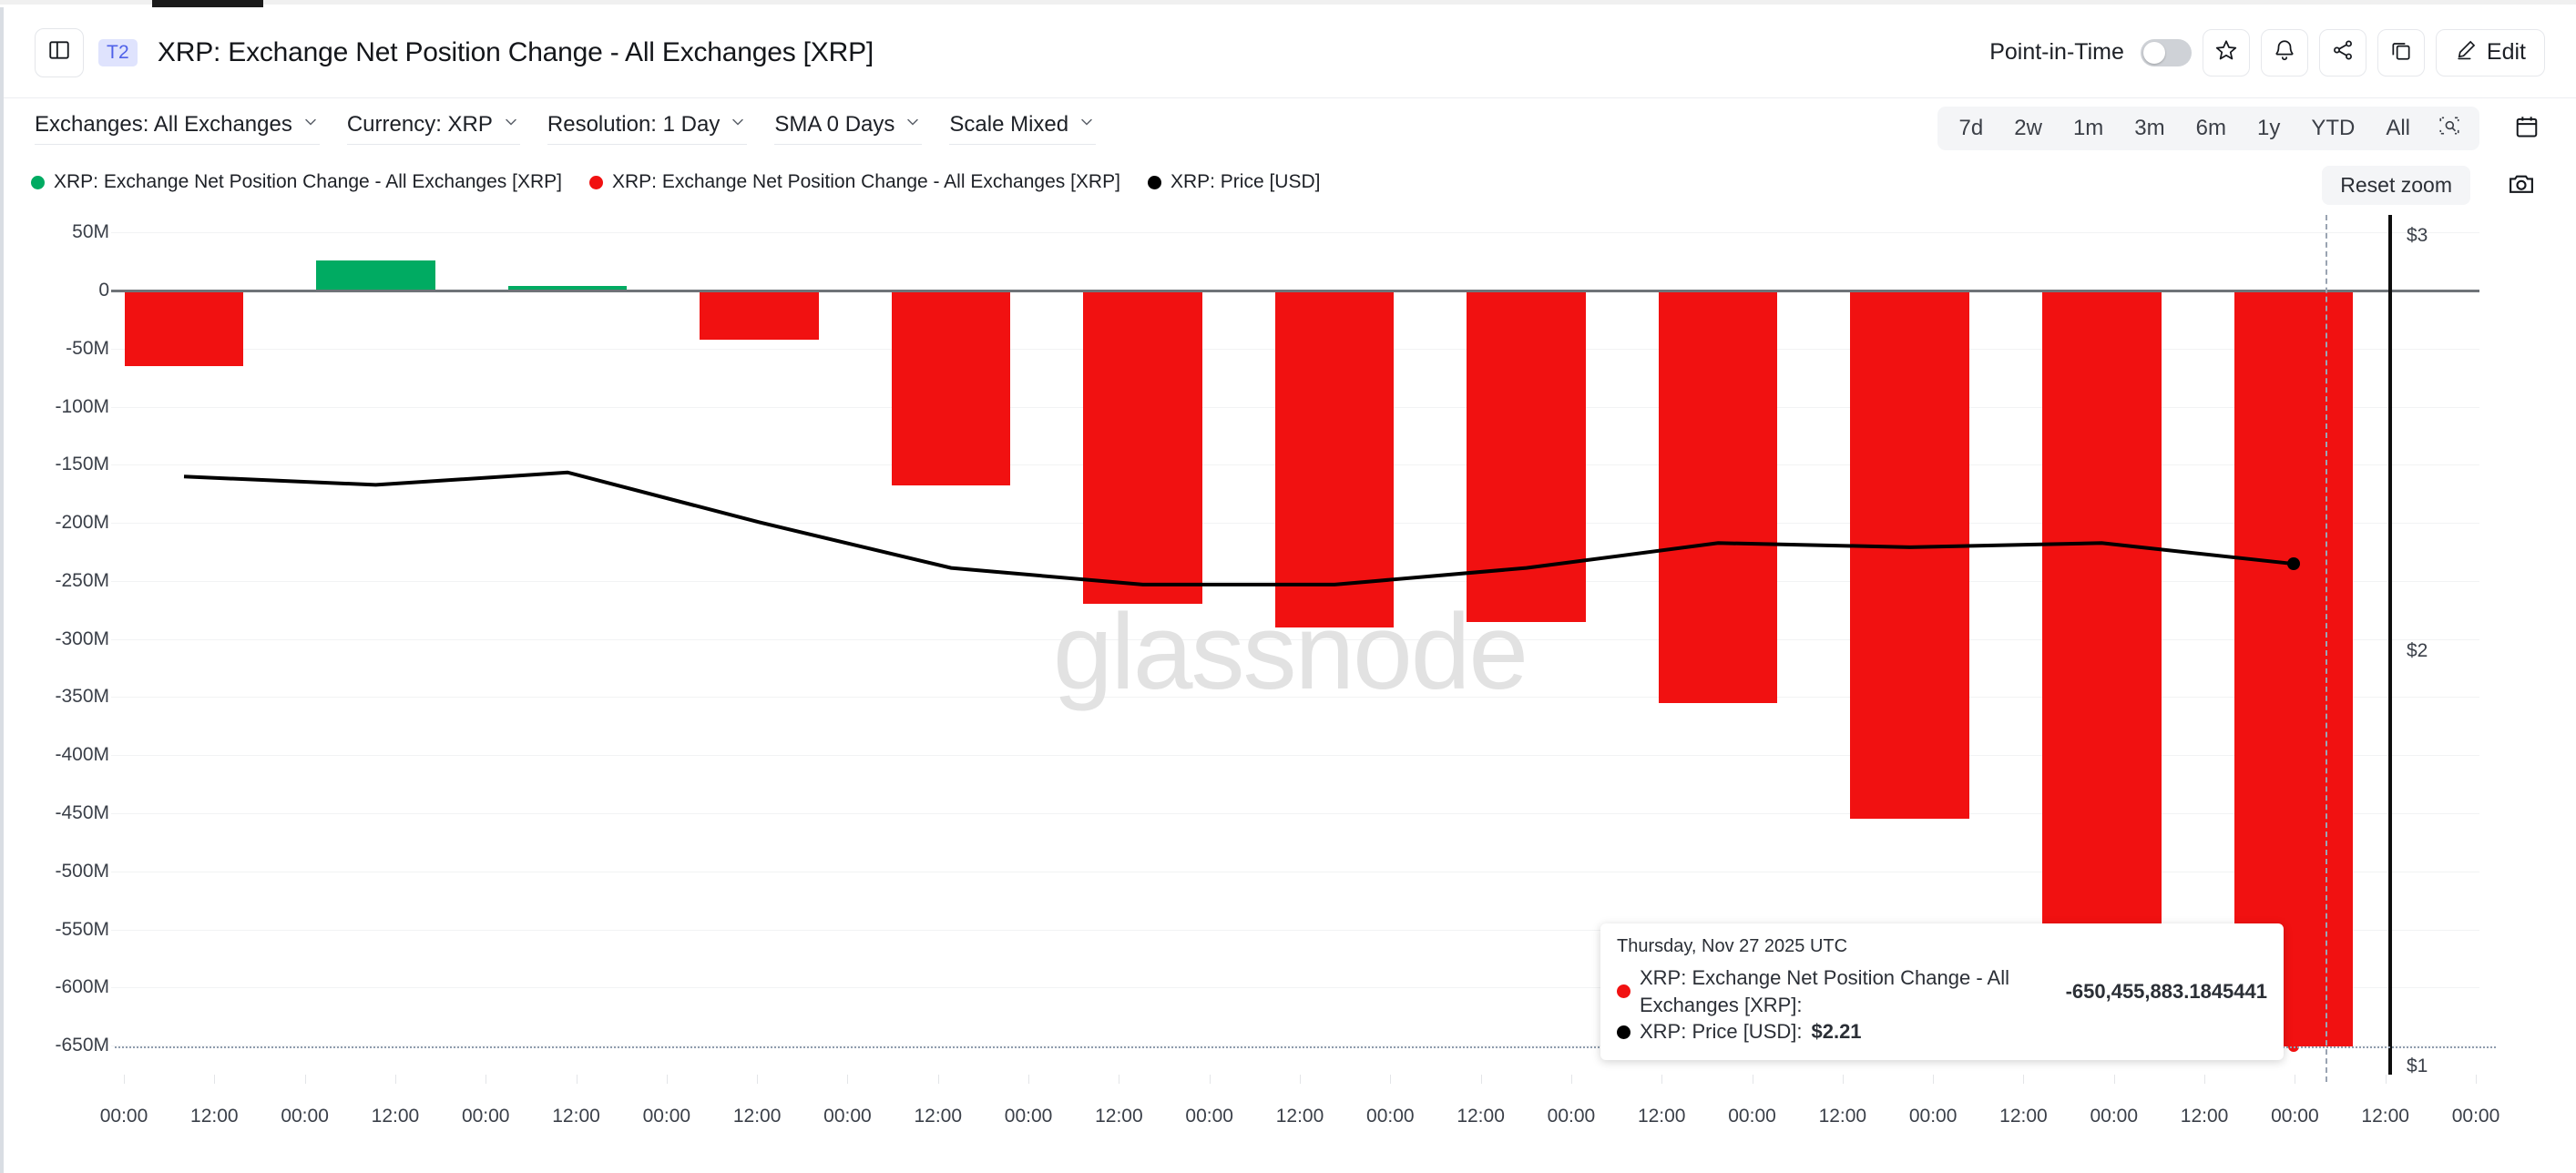  I want to click on star-icon, so click(2226, 52).